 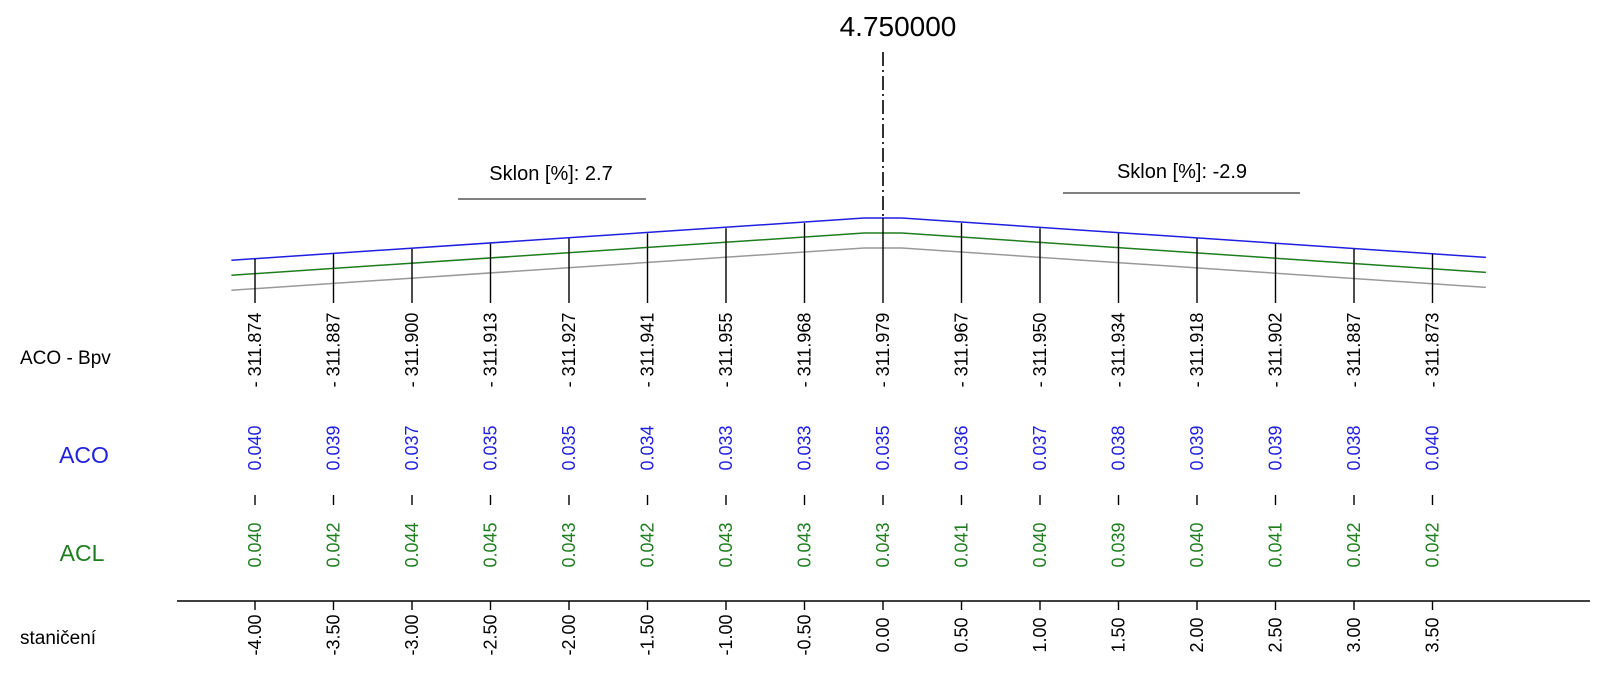 What do you see at coordinates (648, 634) in the screenshot?
I see `station-label: -1.50` at bounding box center [648, 634].